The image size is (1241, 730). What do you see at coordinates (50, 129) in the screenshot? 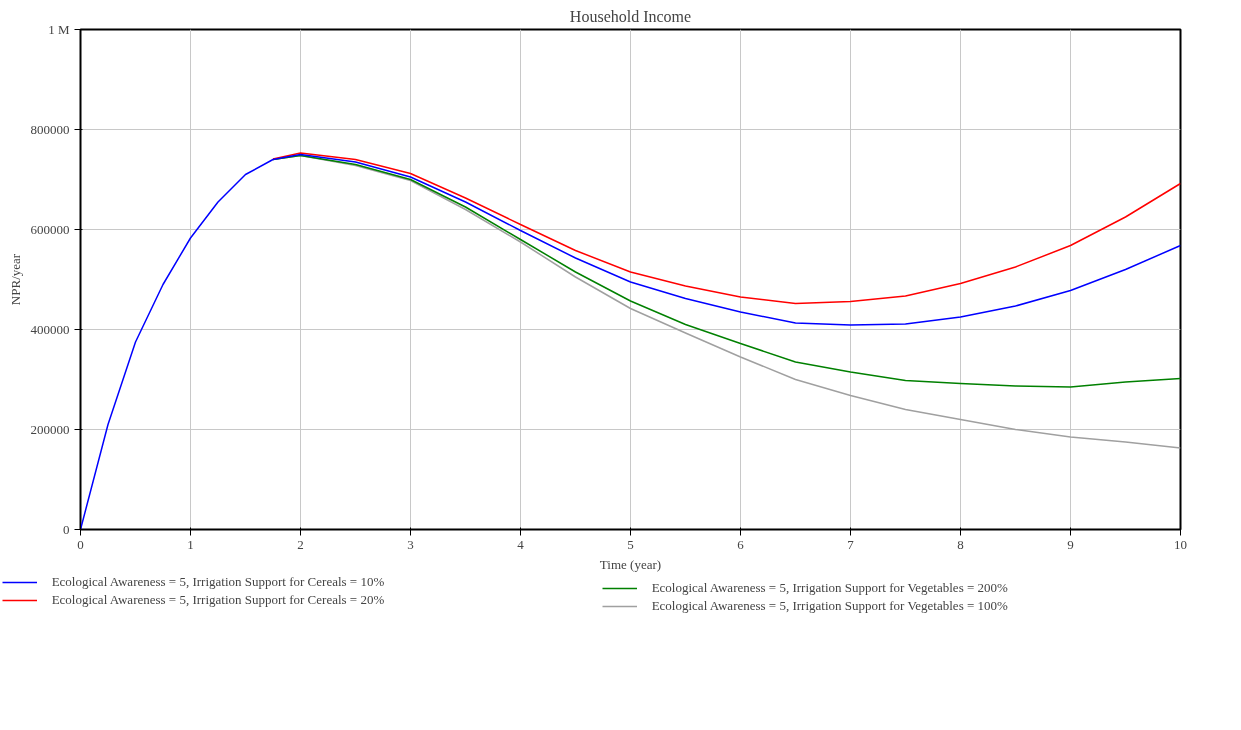
I see `y-tick-label: 800000` at bounding box center [50, 129].